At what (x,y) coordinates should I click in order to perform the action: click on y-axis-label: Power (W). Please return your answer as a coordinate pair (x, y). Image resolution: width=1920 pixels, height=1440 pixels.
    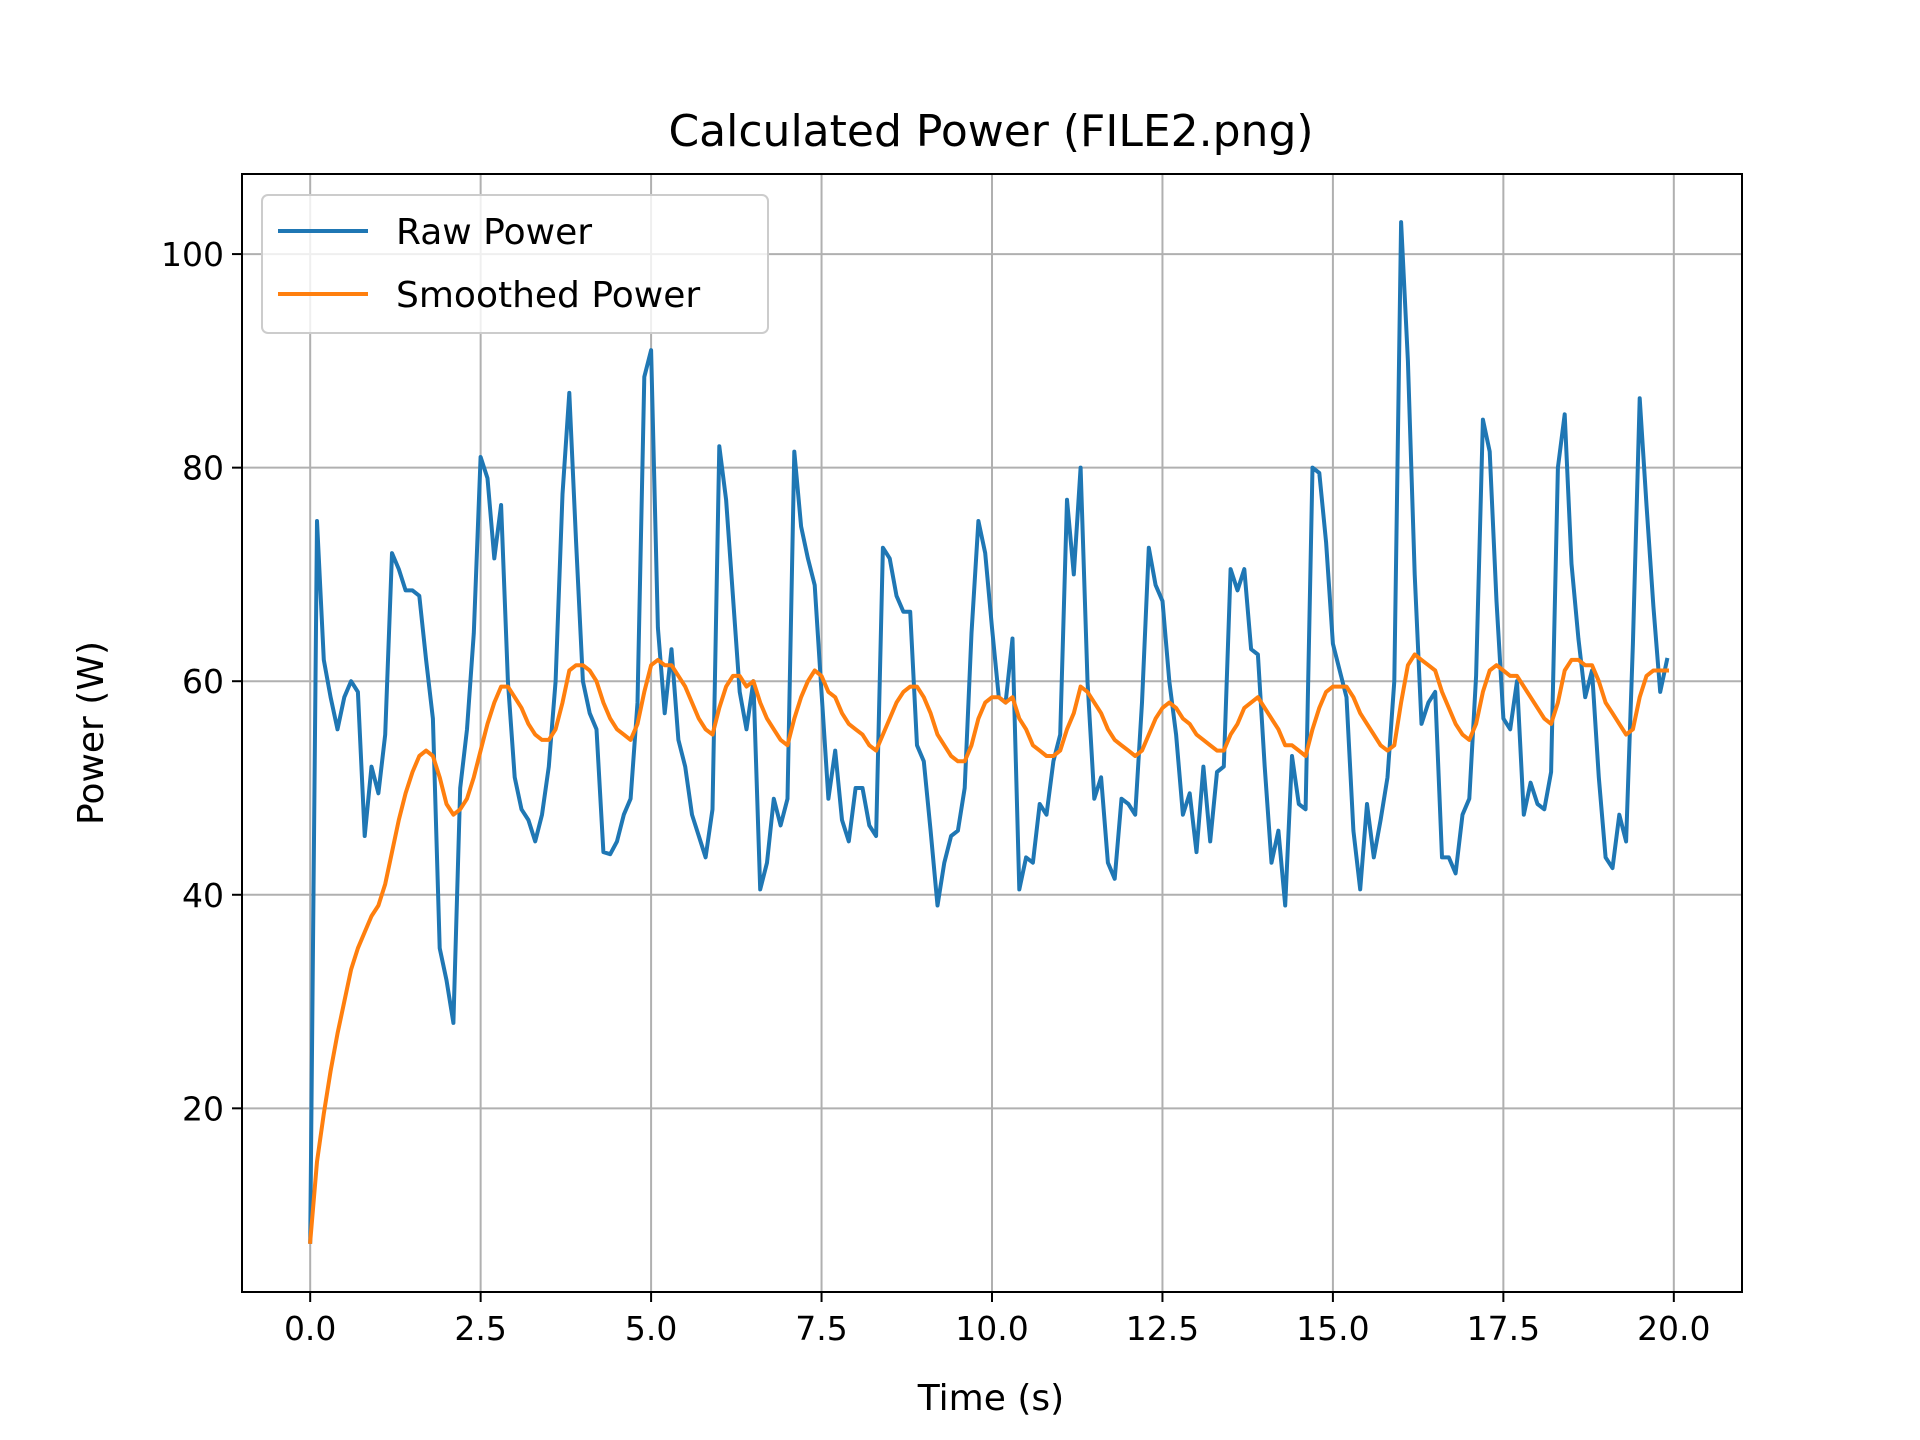
    Looking at the image, I should click on (91, 733).